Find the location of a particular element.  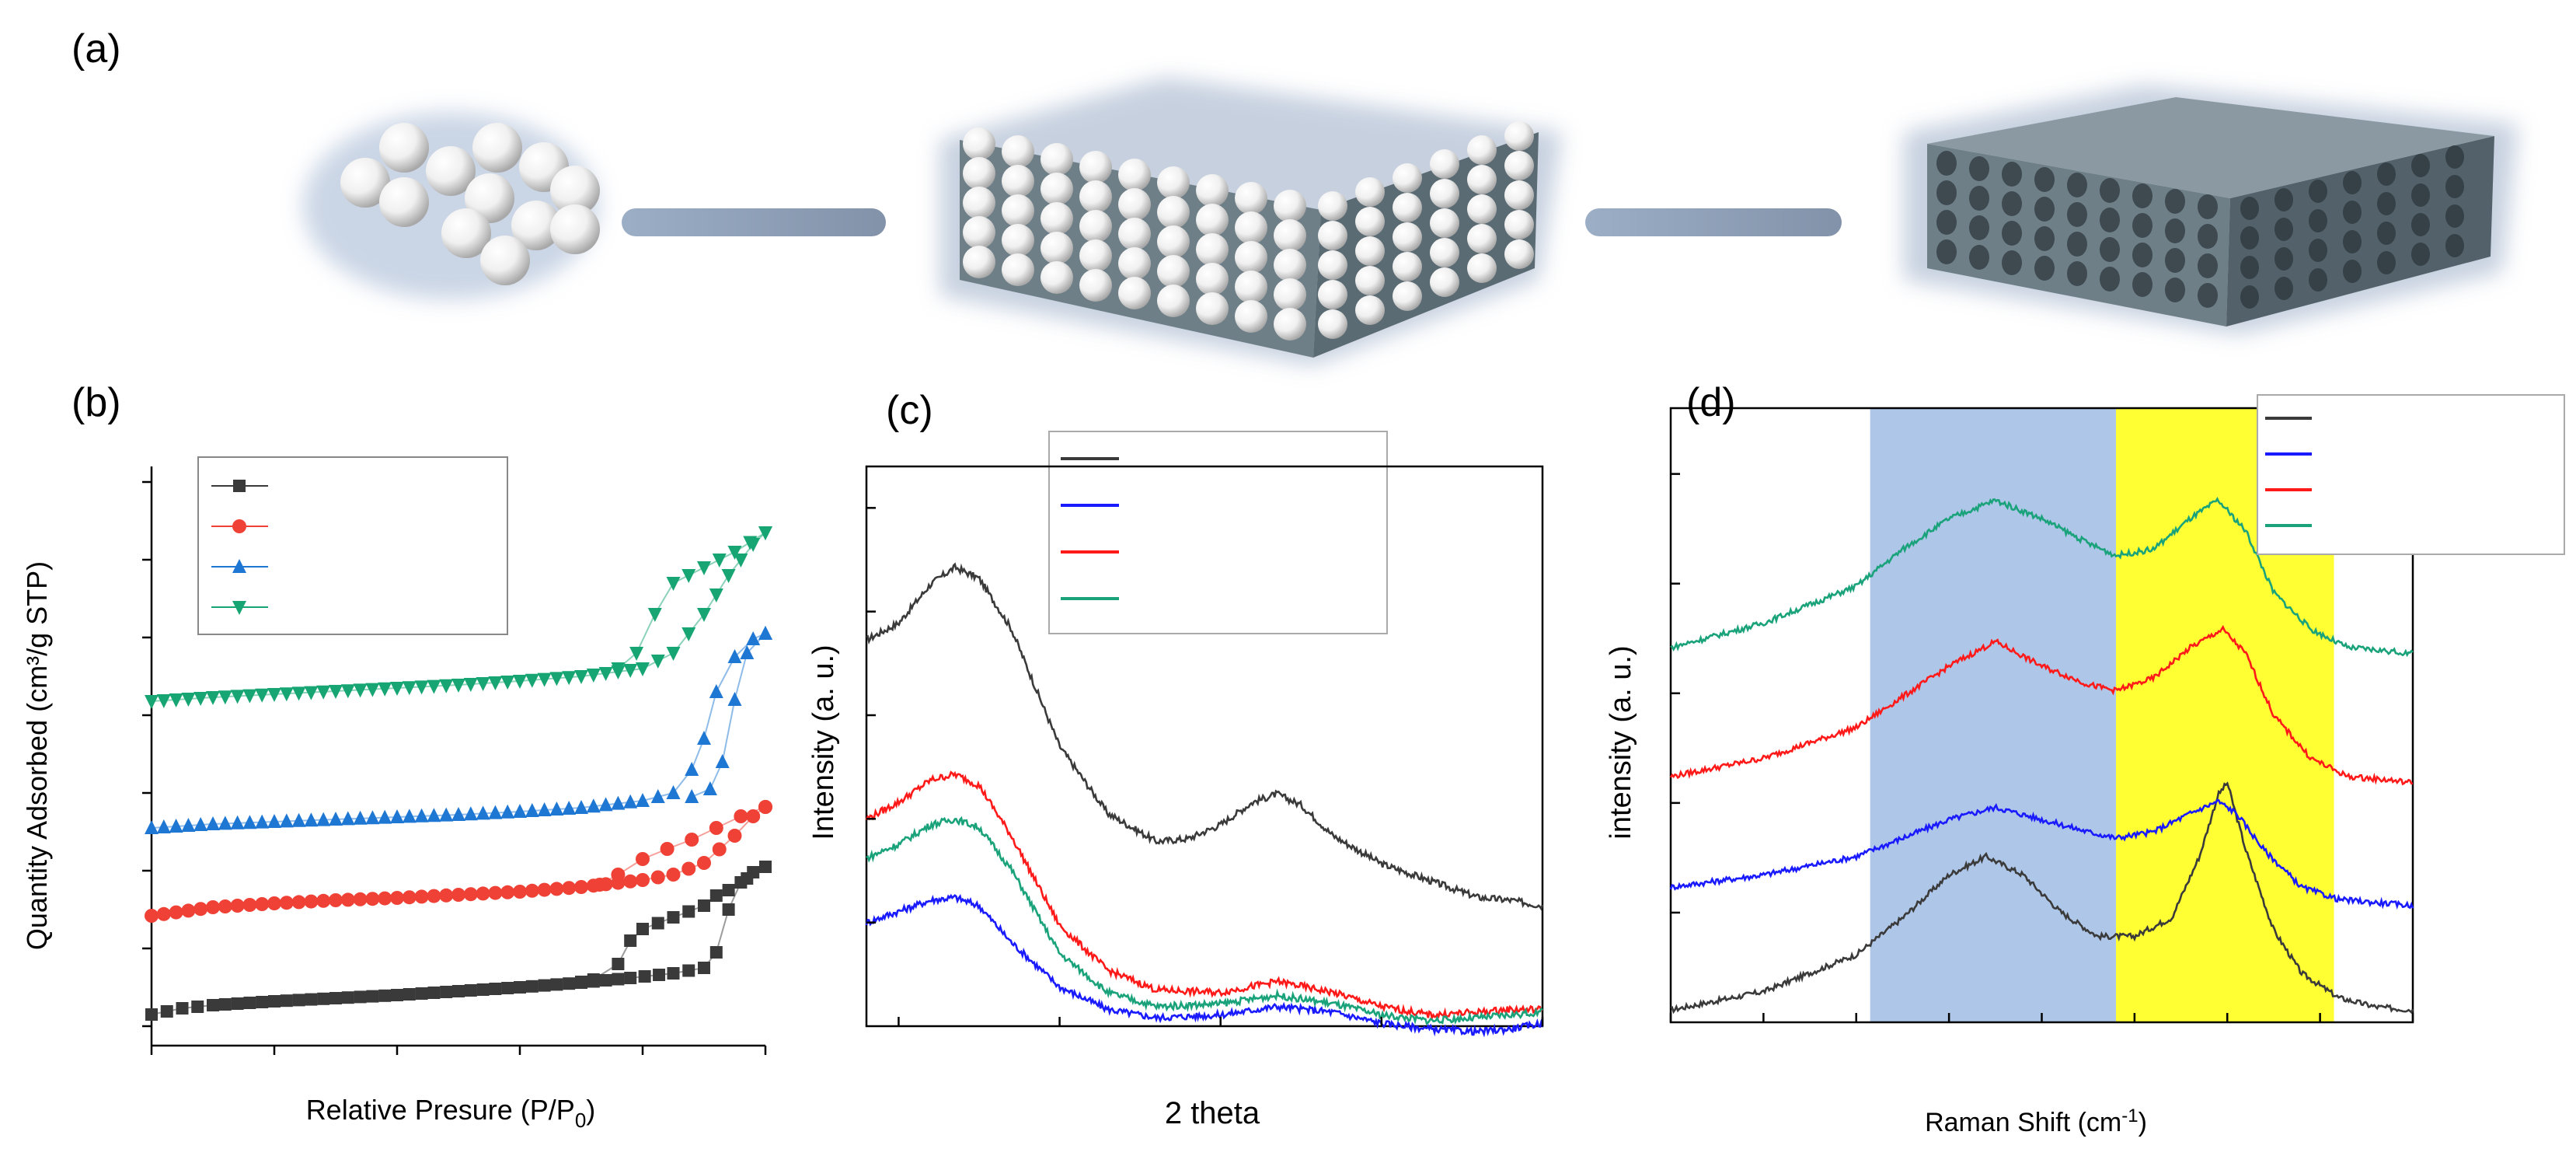

block-side-face is located at coordinates (2360, 232).